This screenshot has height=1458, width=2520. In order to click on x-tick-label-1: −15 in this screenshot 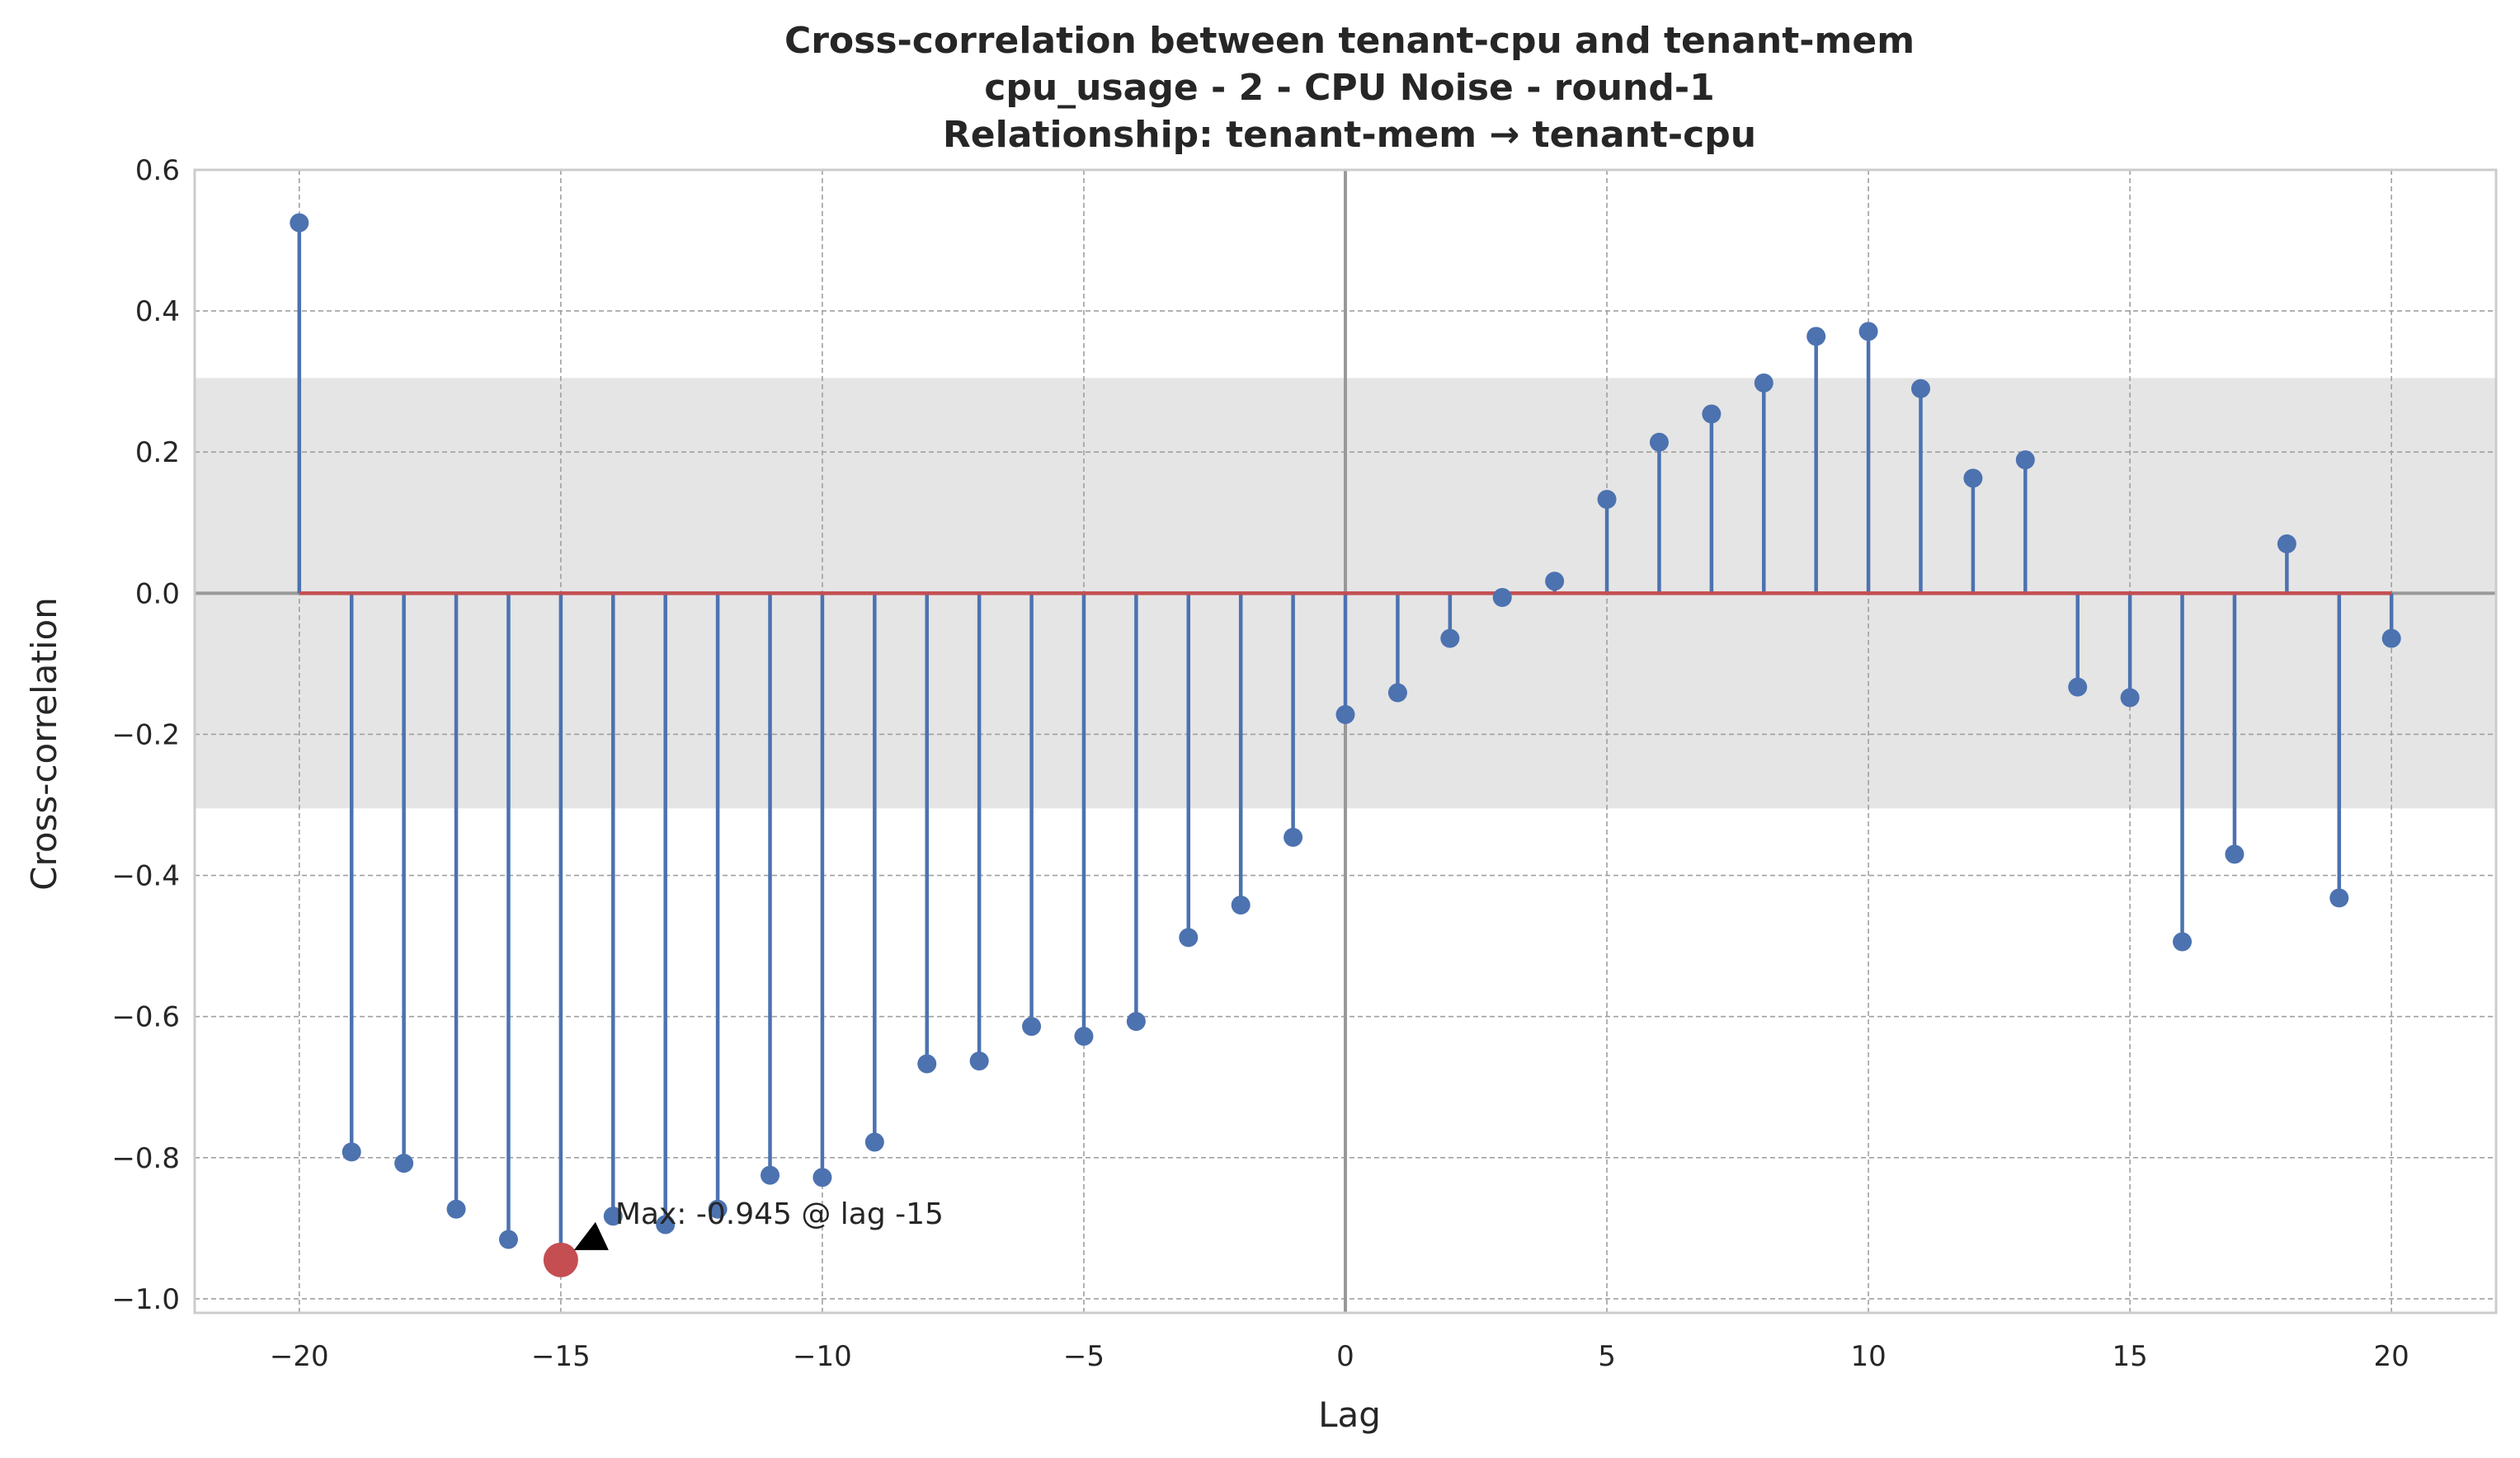, I will do `click(561, 1356)`.